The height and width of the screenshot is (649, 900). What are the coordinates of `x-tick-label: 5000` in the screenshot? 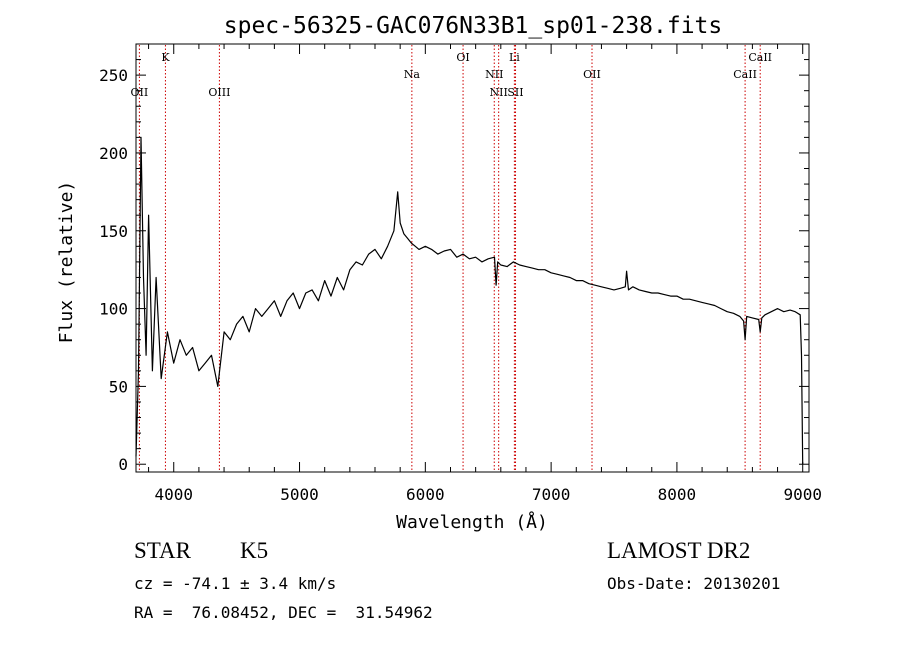 It's located at (299, 494).